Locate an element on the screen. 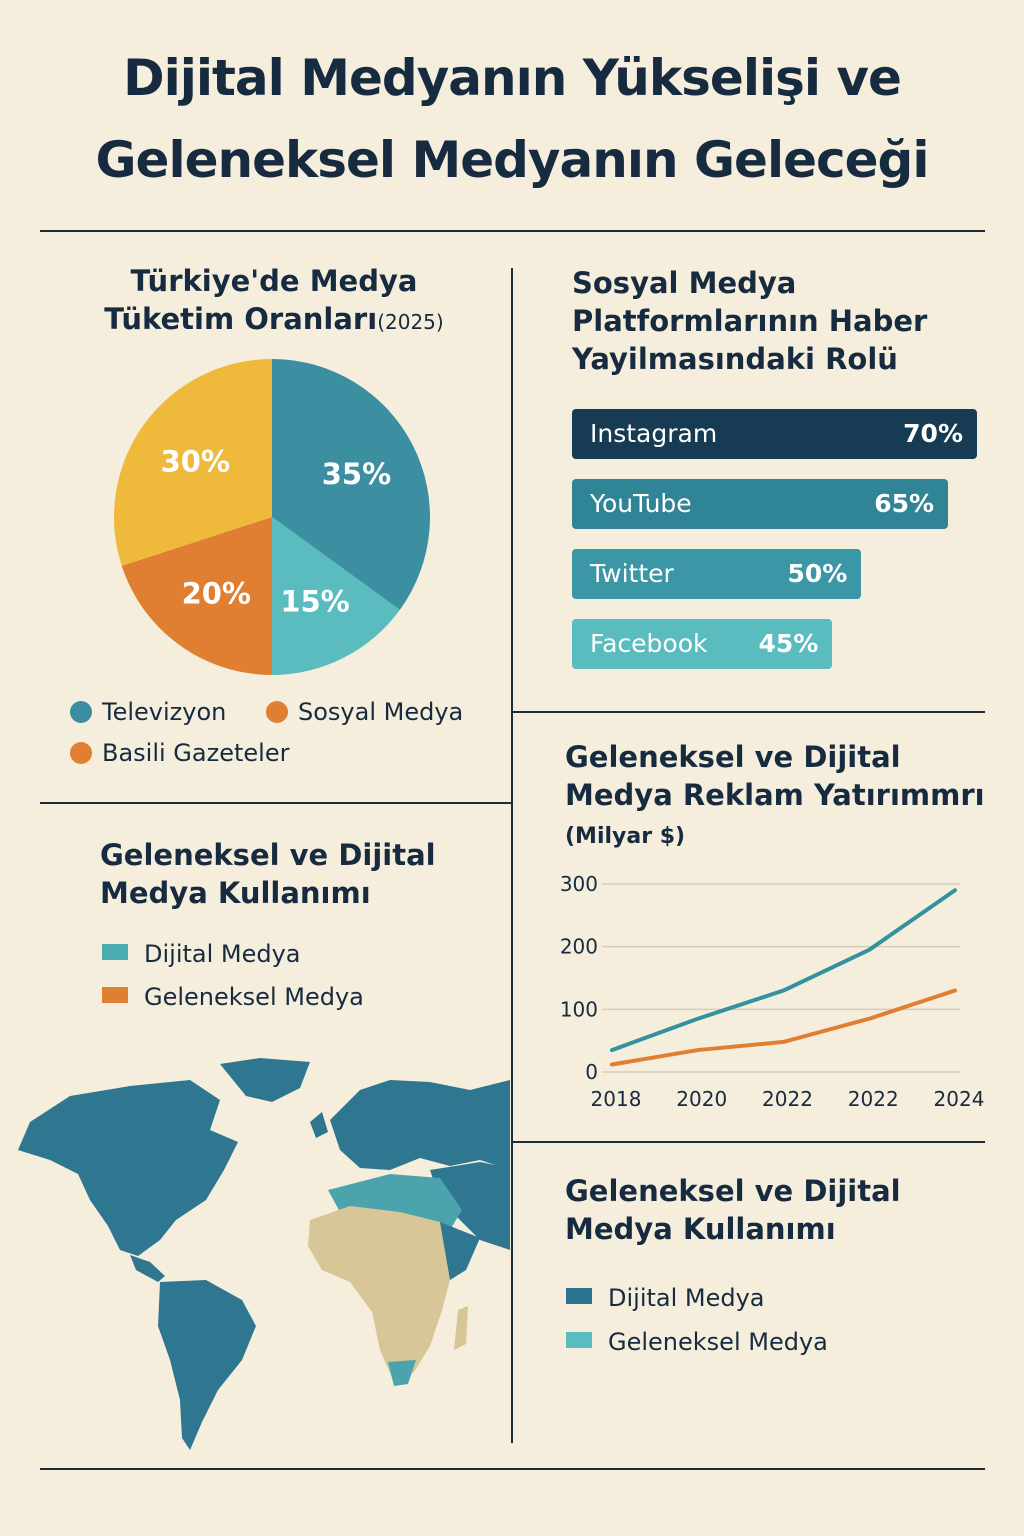 Image resolution: width=1024 pixels, height=1536 pixels. pie-chart: 35% 15% 20% 30% is located at coordinates (271, 517).